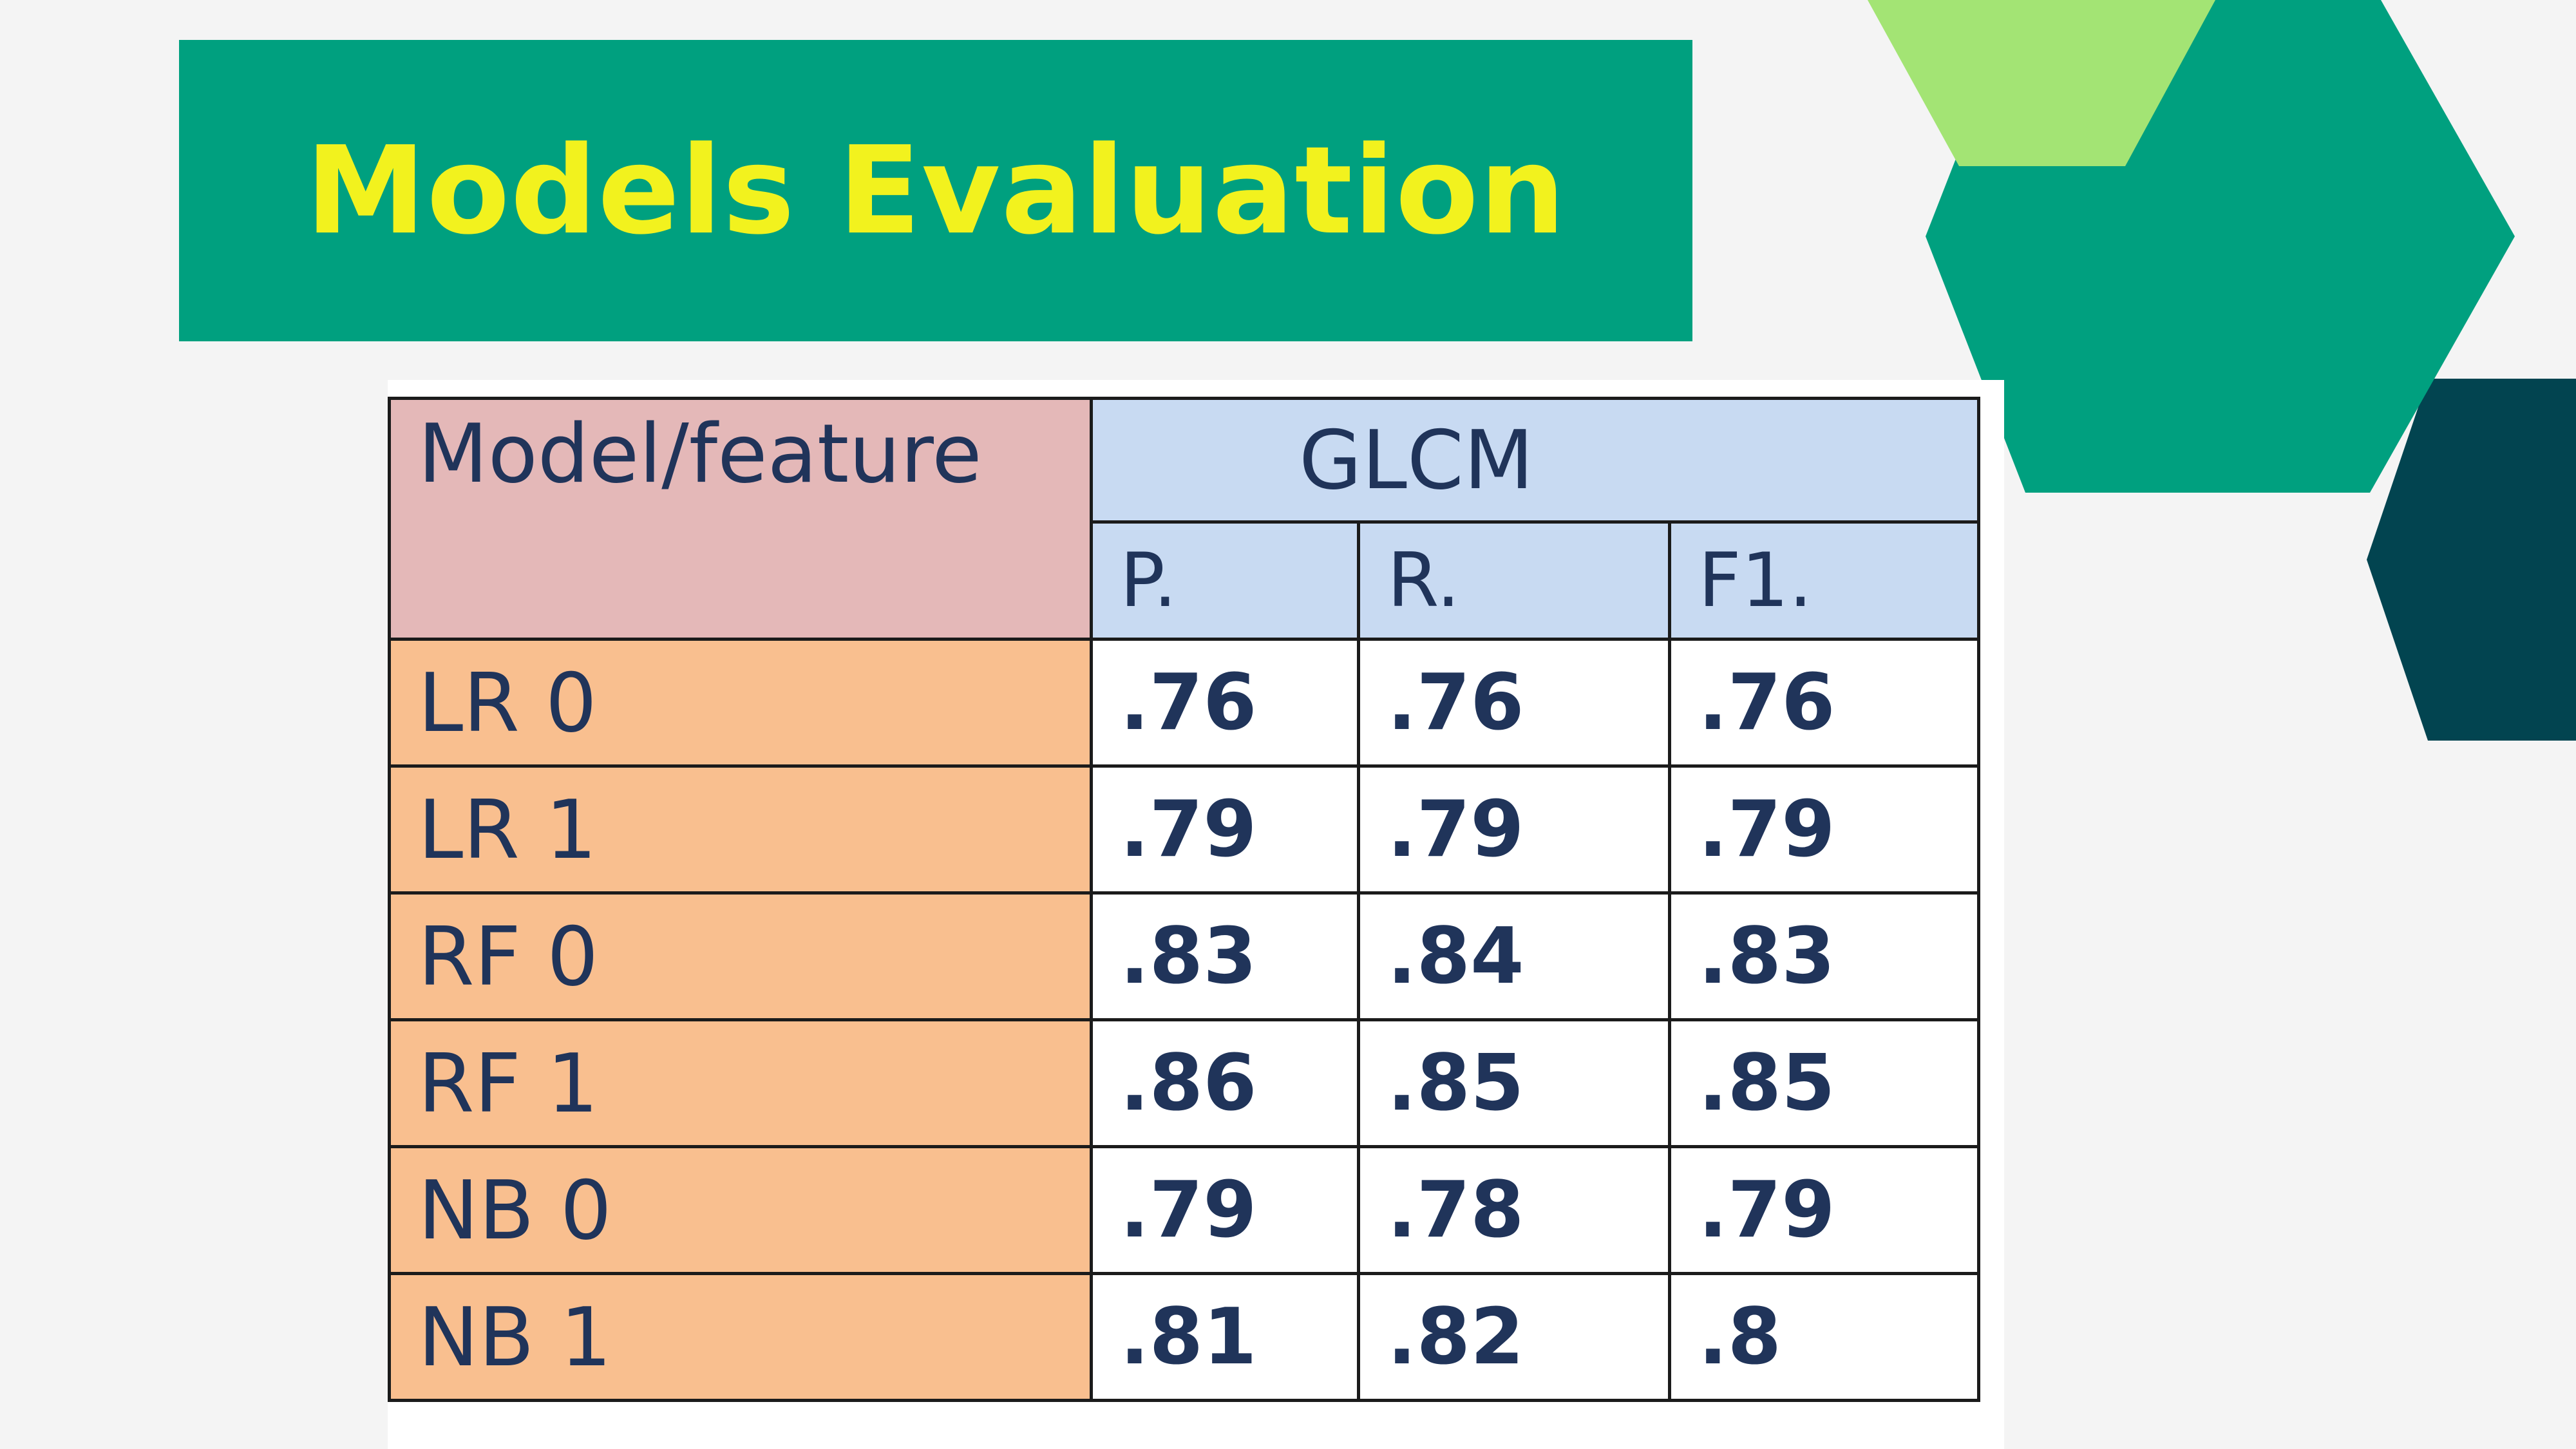  Describe the element at coordinates (741, 1210) in the screenshot. I see `row-label: NB 0` at that location.